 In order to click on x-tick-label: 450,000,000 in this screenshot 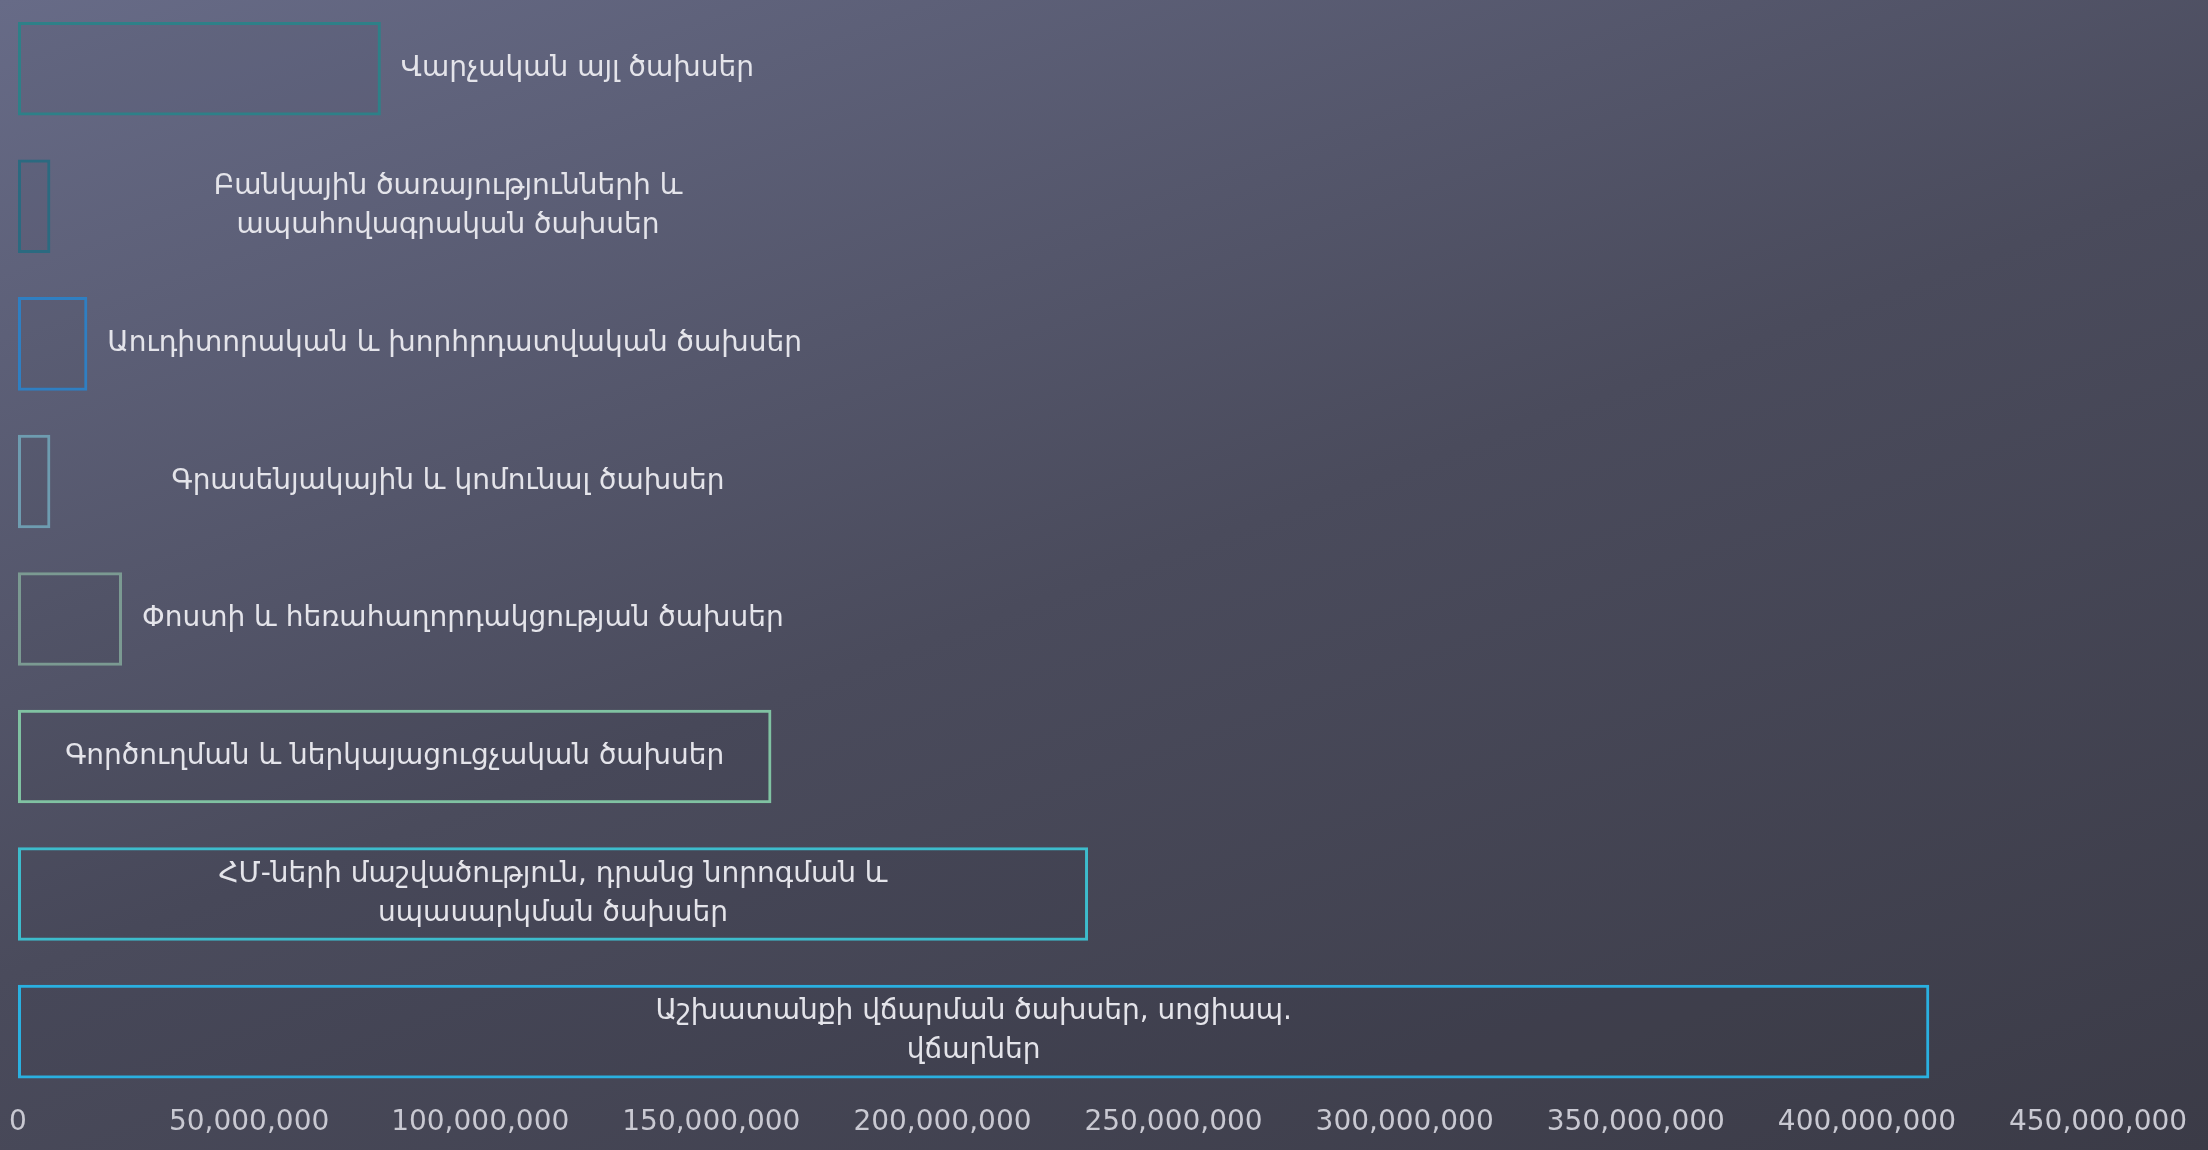, I will do `click(2098, 1121)`.